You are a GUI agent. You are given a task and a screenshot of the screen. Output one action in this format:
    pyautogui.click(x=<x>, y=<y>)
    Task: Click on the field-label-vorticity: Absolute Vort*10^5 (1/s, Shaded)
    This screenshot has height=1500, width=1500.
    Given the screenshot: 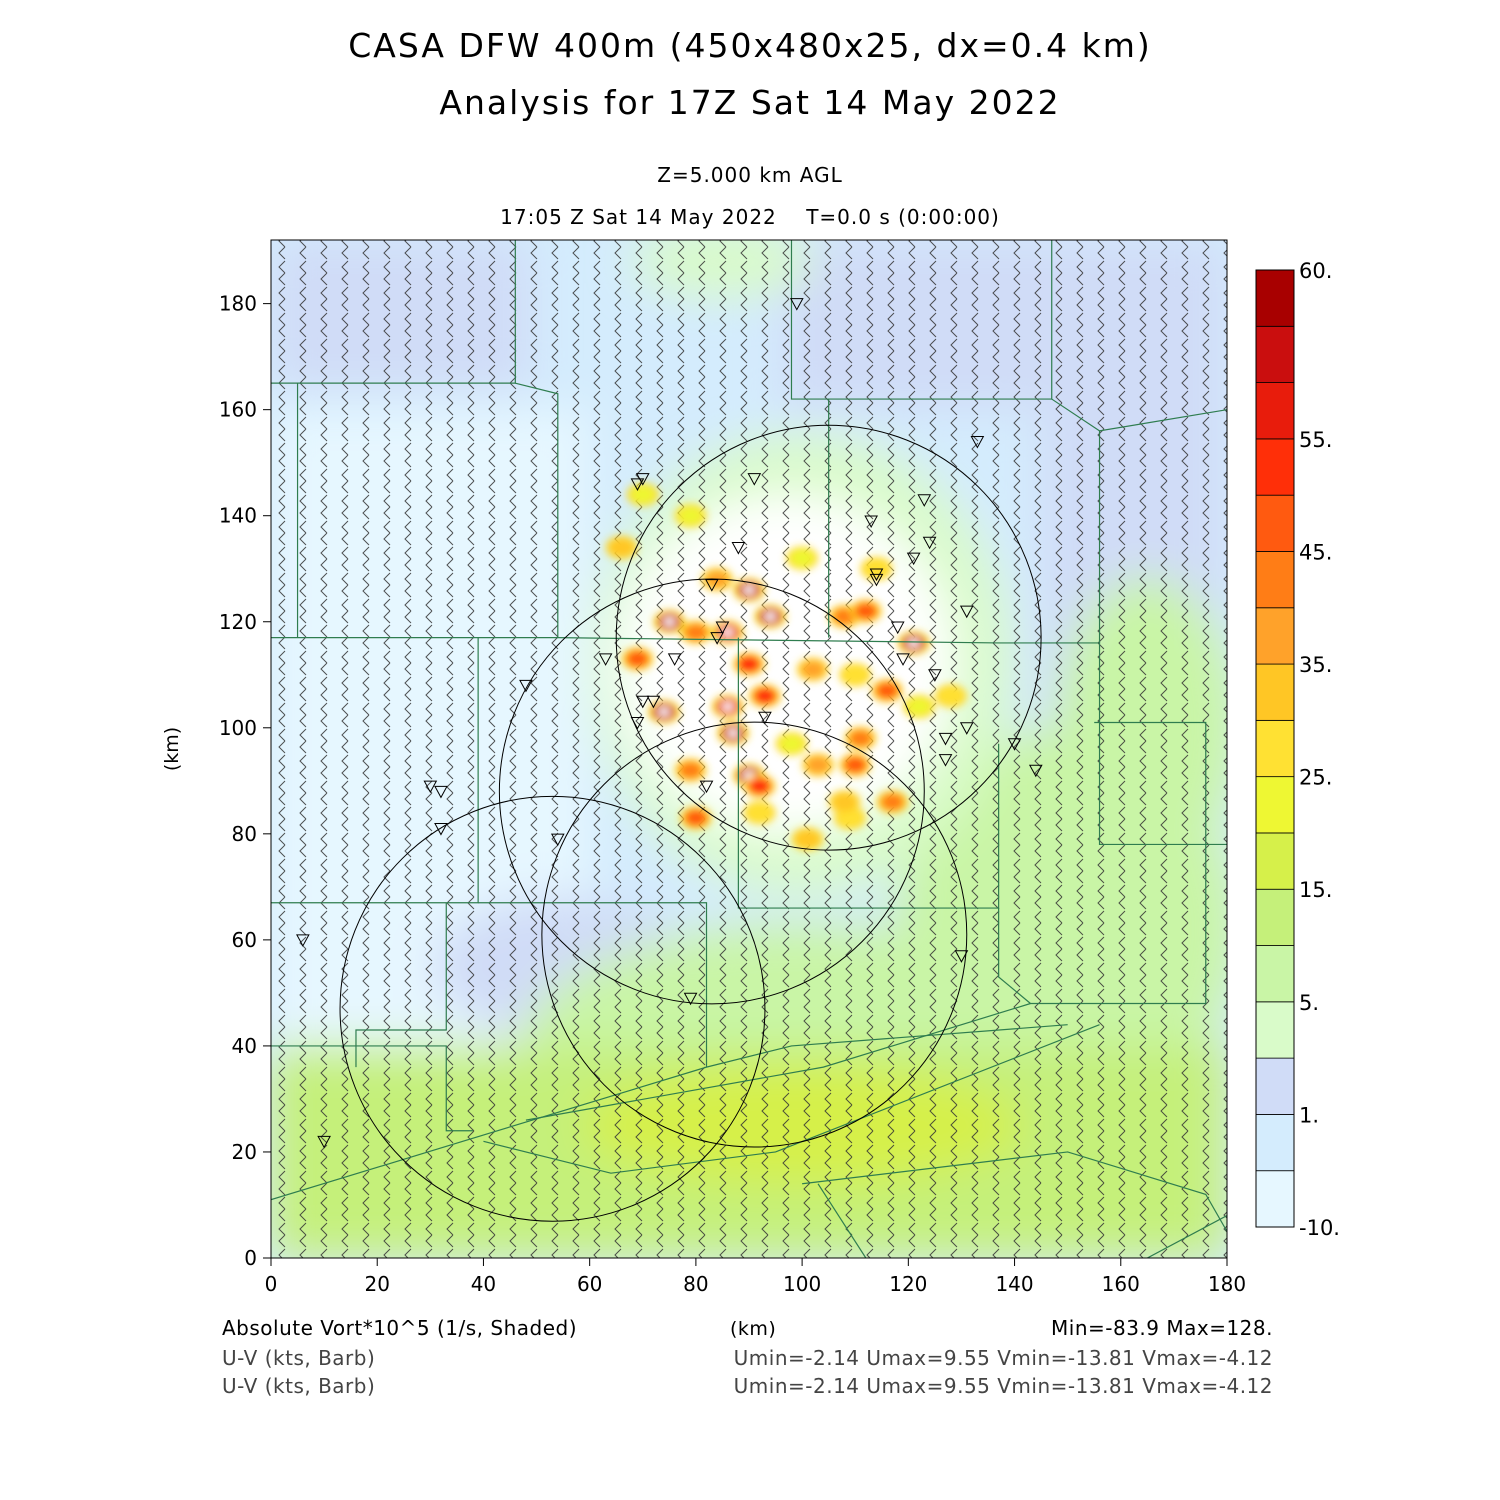 What is the action you would take?
    pyautogui.click(x=400, y=1328)
    